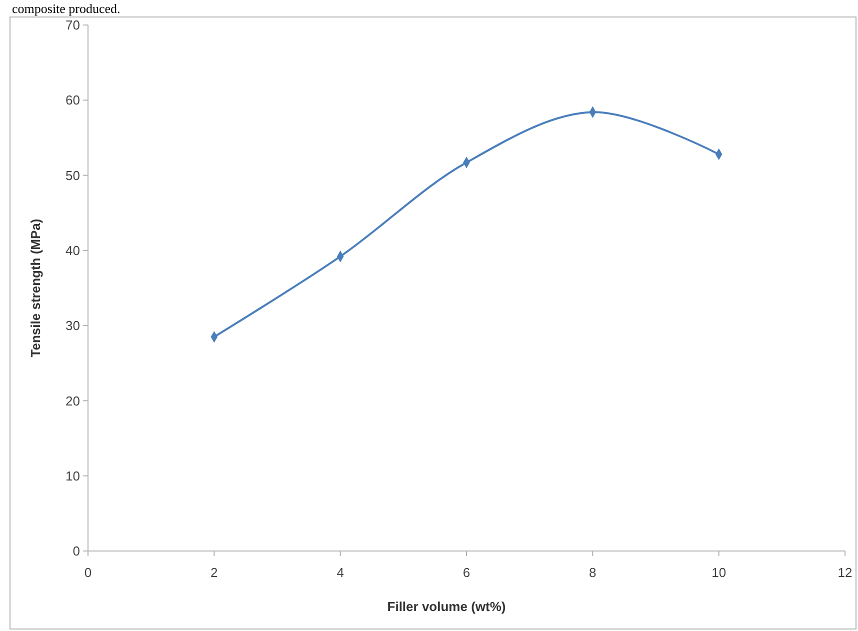  What do you see at coordinates (592, 572) in the screenshot?
I see `x-tick-label: 8` at bounding box center [592, 572].